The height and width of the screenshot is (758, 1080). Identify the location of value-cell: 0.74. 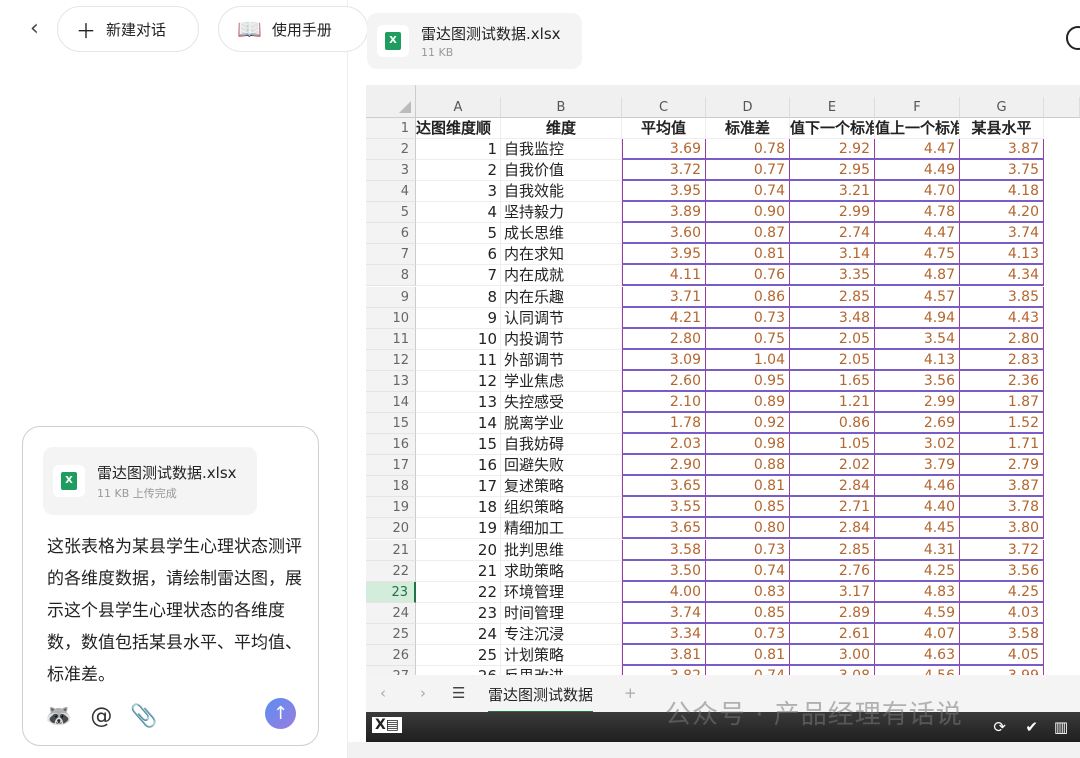
(748, 670).